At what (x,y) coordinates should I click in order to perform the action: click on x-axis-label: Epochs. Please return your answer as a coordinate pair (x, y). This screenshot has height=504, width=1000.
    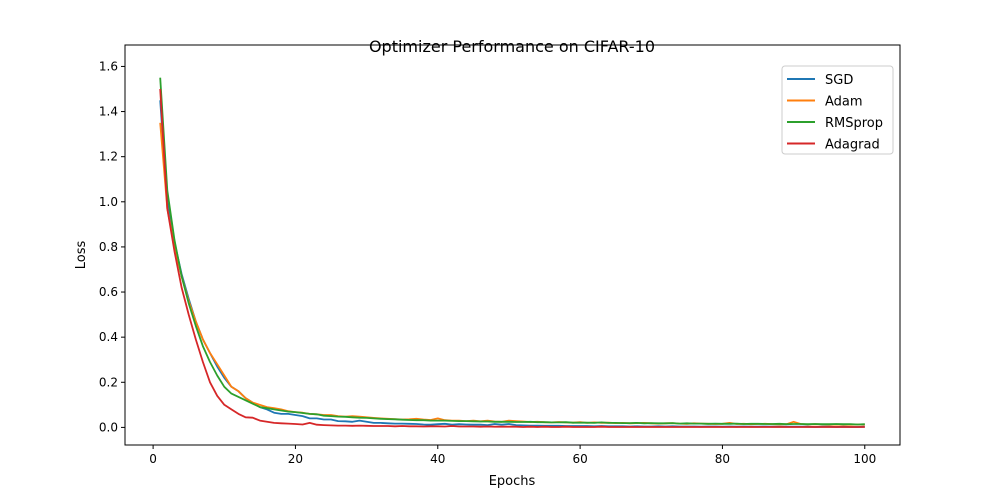
    Looking at the image, I should click on (512, 481).